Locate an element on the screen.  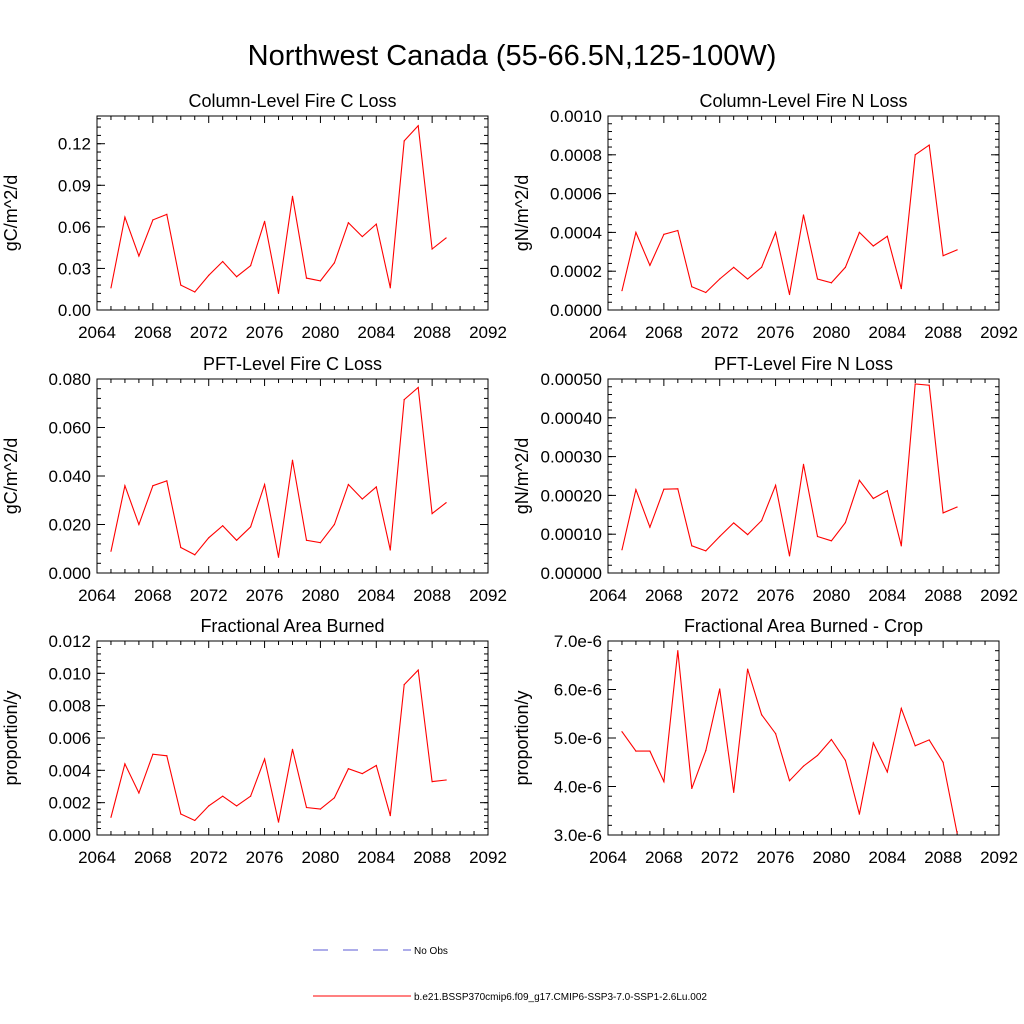
y-tick-label: 0.010 is located at coordinates (69, 673).